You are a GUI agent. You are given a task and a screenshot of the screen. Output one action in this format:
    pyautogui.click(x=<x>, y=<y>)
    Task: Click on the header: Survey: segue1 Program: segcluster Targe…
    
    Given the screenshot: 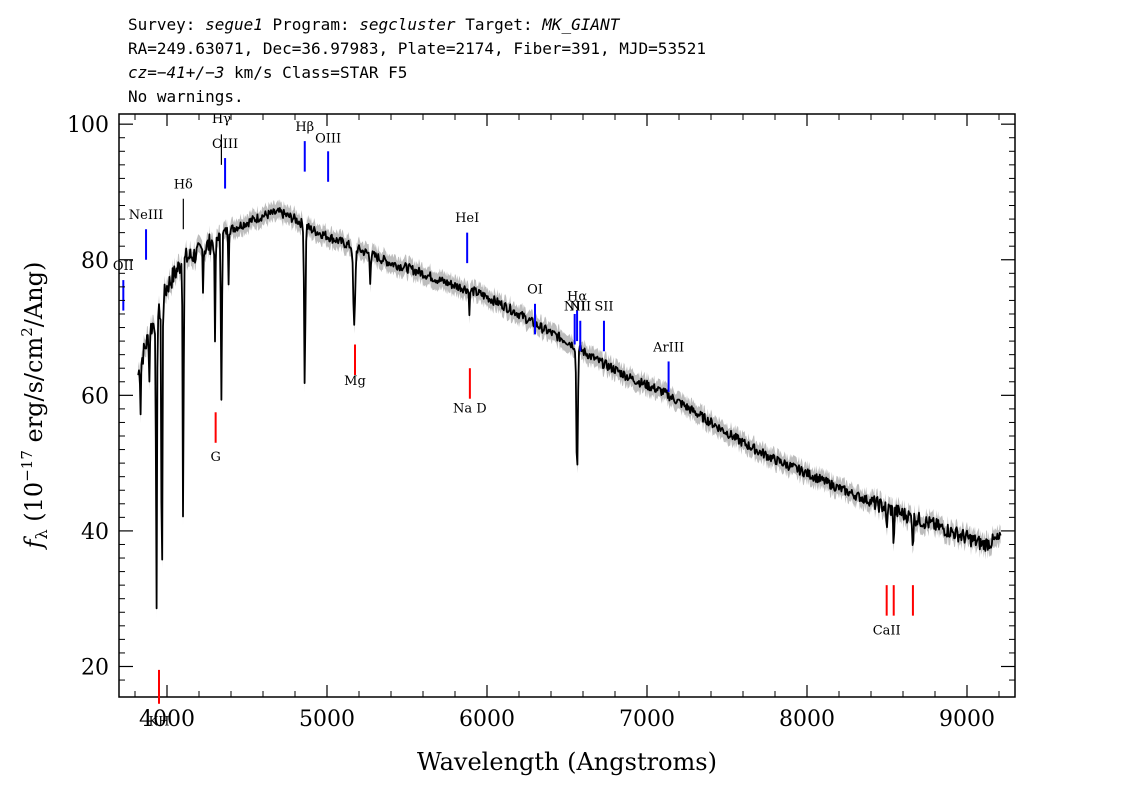 What is the action you would take?
    pyautogui.click(x=417, y=60)
    